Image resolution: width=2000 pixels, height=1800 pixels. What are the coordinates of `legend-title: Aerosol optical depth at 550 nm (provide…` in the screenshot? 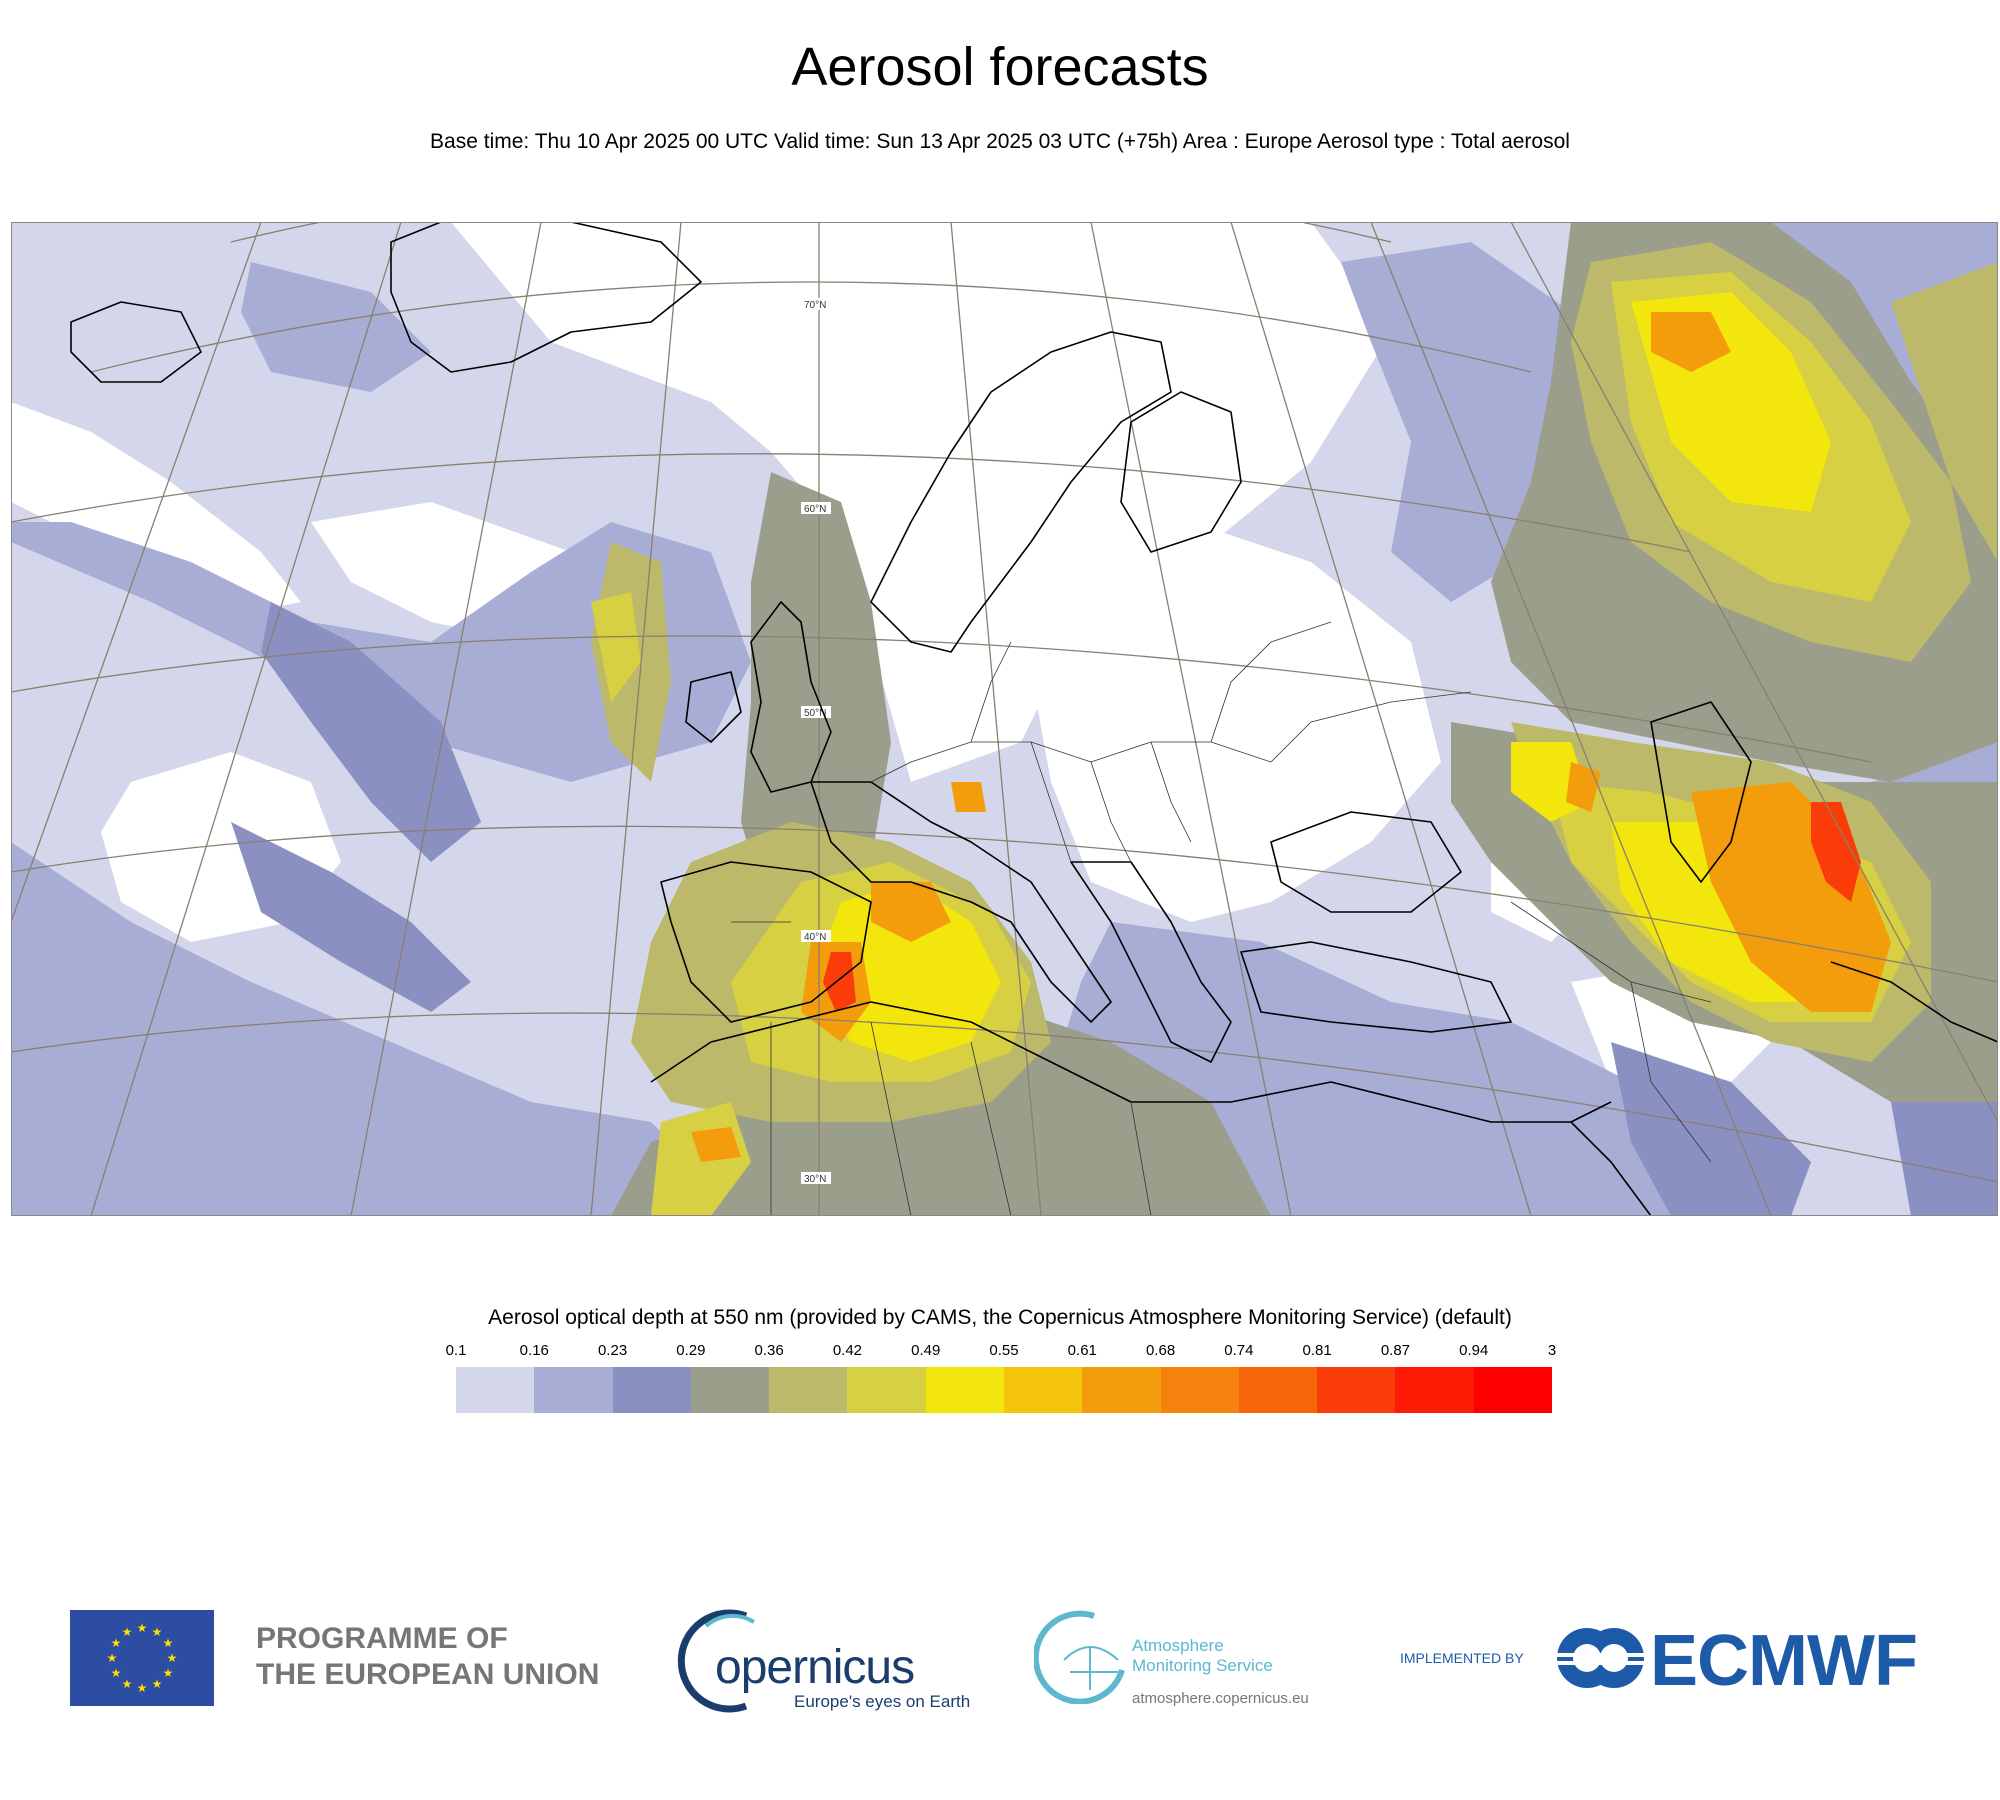 It's located at (1000, 1317).